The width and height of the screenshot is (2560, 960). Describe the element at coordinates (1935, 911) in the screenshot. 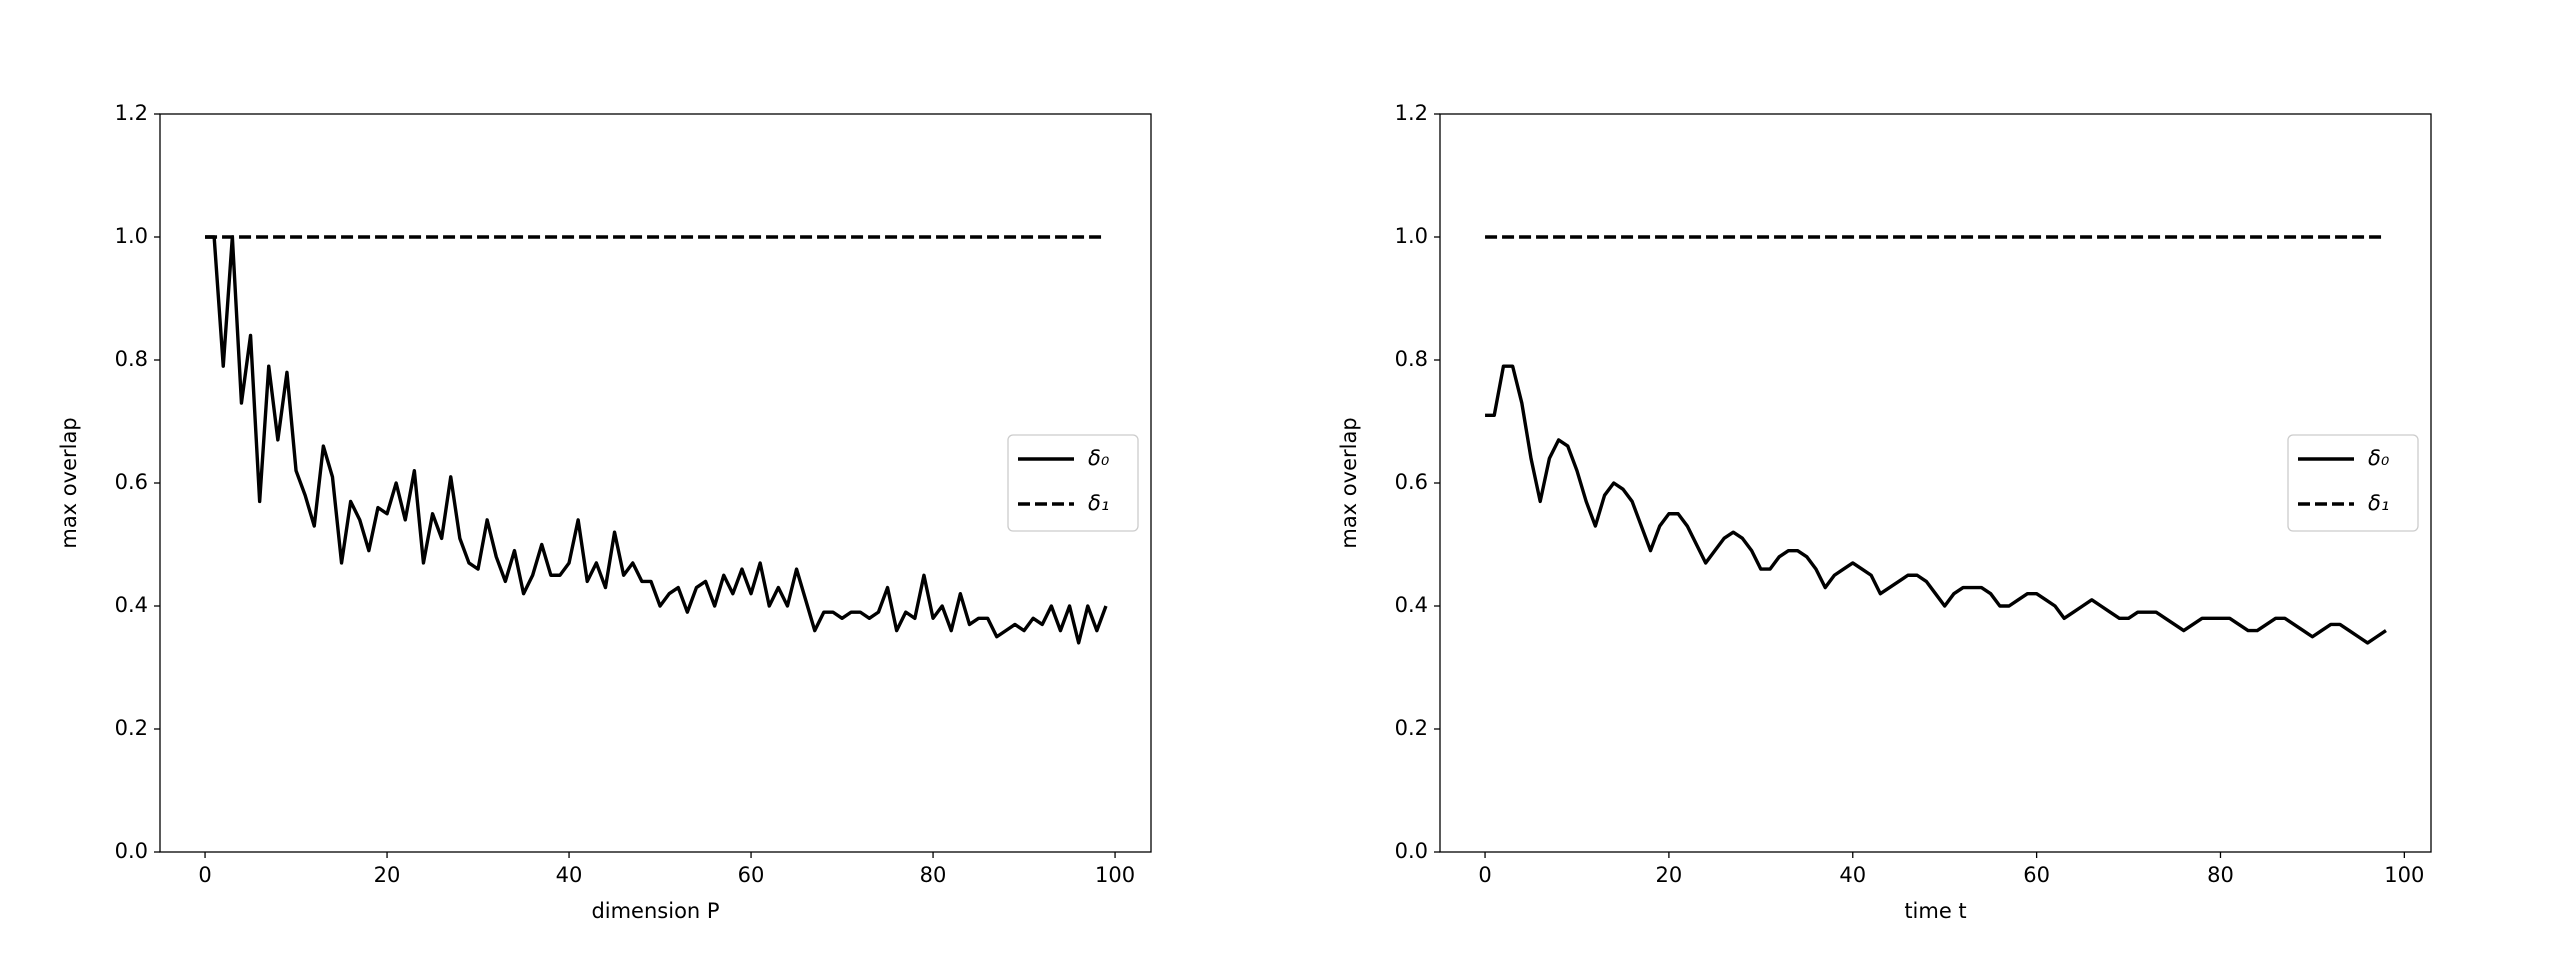

I see `x-axis-label: time t` at that location.